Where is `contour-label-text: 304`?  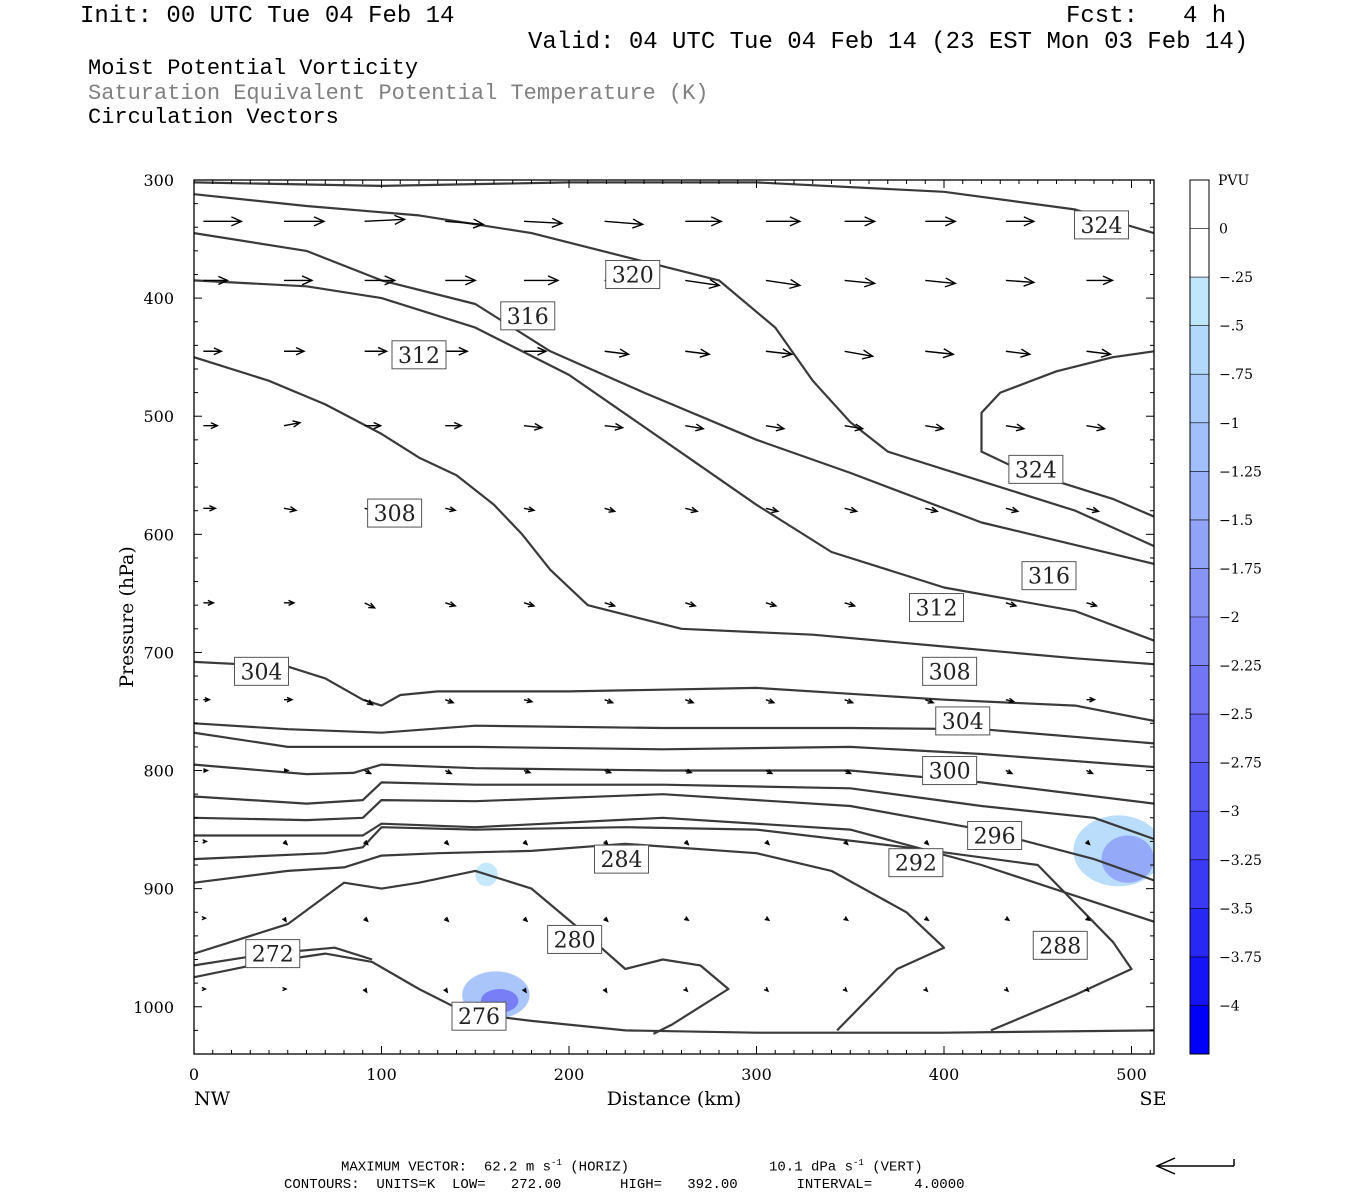 contour-label-text: 304 is located at coordinates (963, 722).